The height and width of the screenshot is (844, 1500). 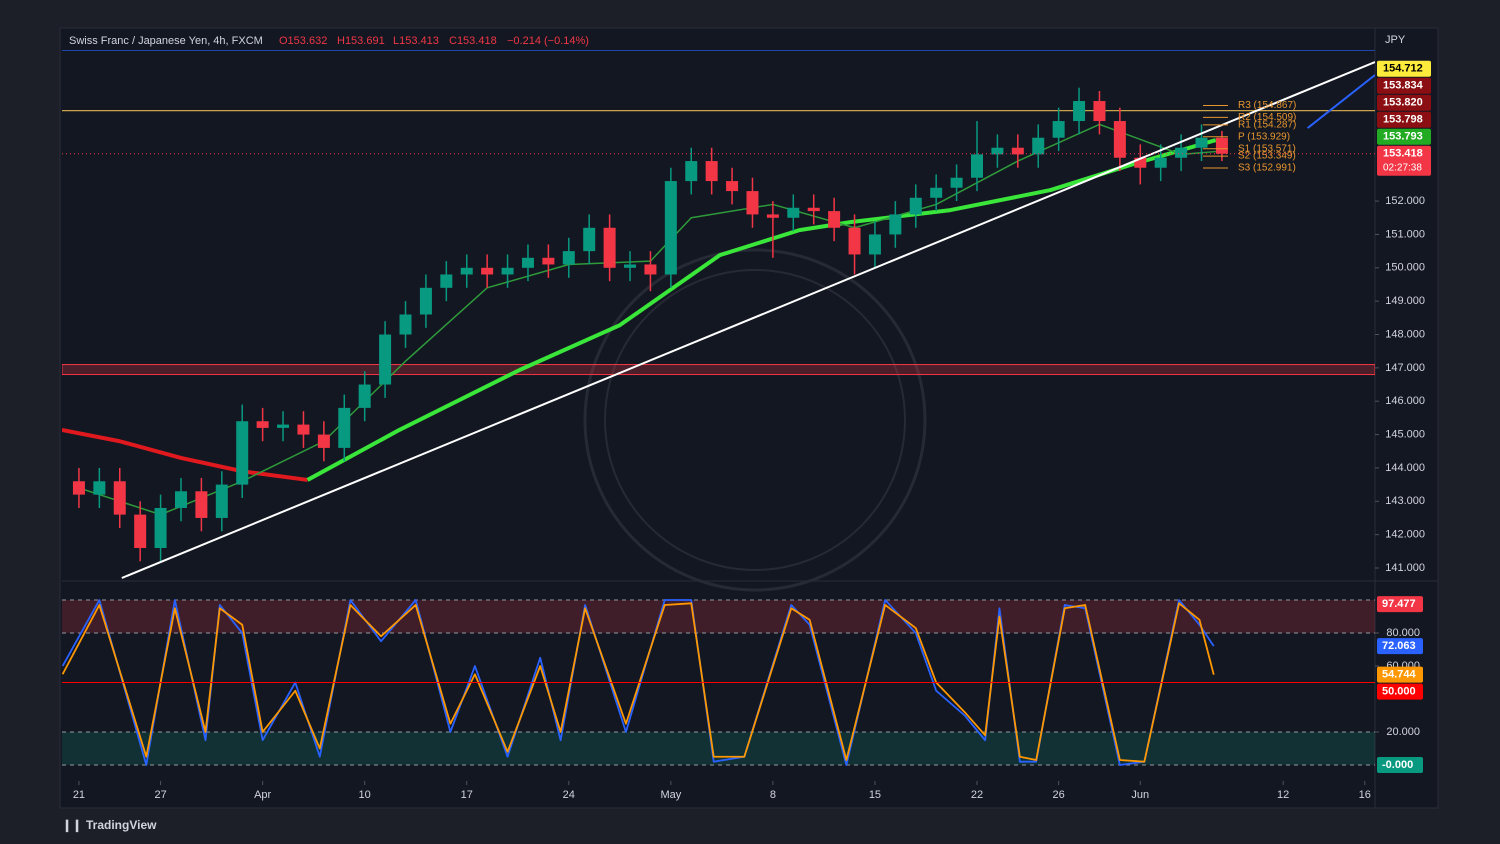 I want to click on x-tick-label: 27, so click(x=160, y=795).